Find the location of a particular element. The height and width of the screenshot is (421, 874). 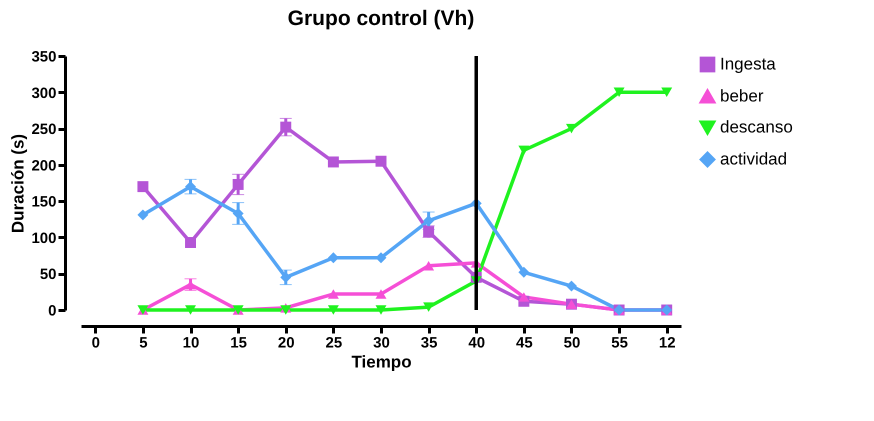

x-tick-label: 10 is located at coordinates (191, 343).